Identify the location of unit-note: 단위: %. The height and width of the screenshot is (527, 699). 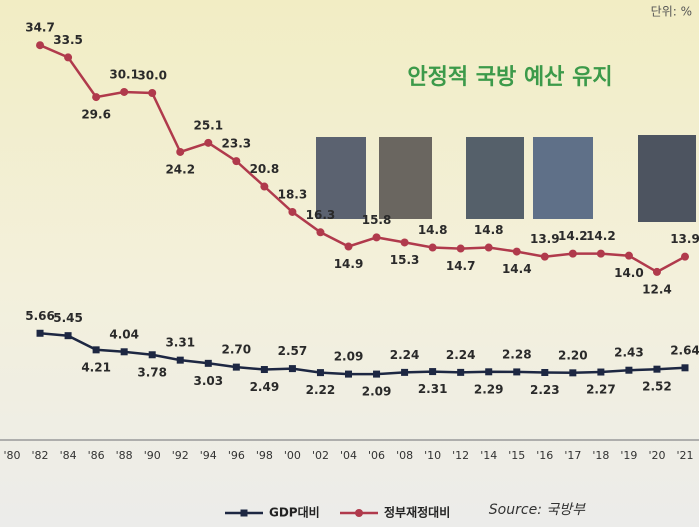
(671, 12).